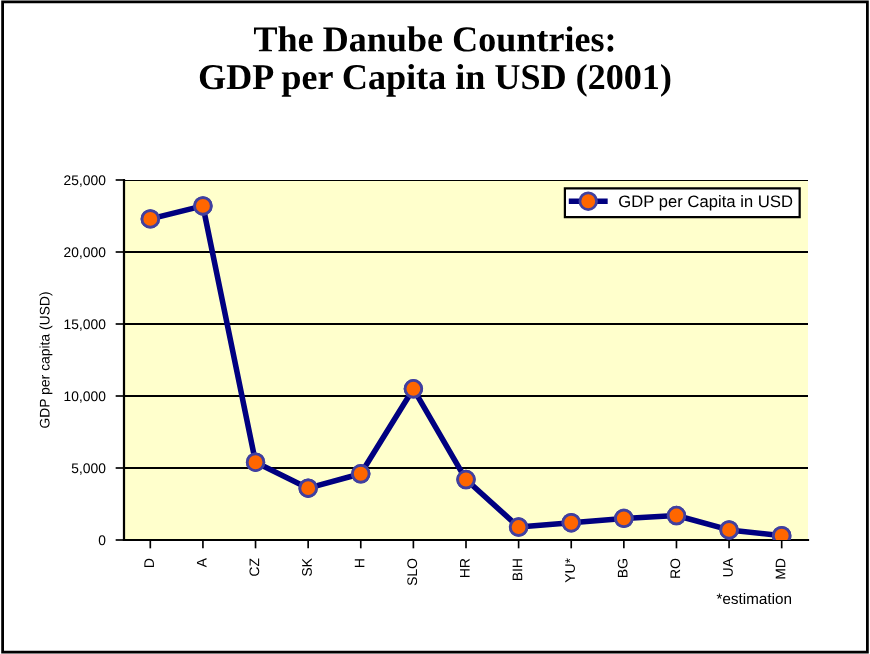 The height and width of the screenshot is (654, 870). I want to click on chart-title: The Danube Countries: GDP per Capita in USD (2001), so click(435, 61).